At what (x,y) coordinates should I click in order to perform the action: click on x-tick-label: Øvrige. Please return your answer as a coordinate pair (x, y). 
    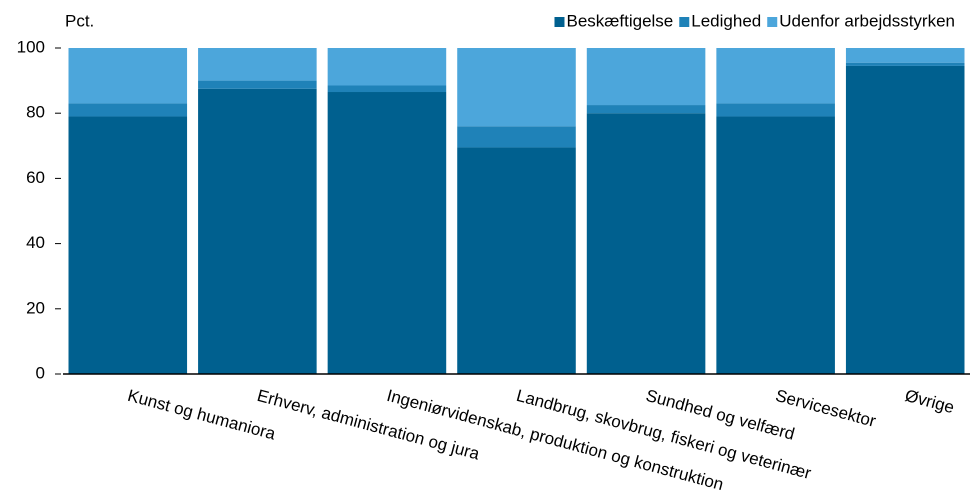
    Looking at the image, I should click on (929, 401).